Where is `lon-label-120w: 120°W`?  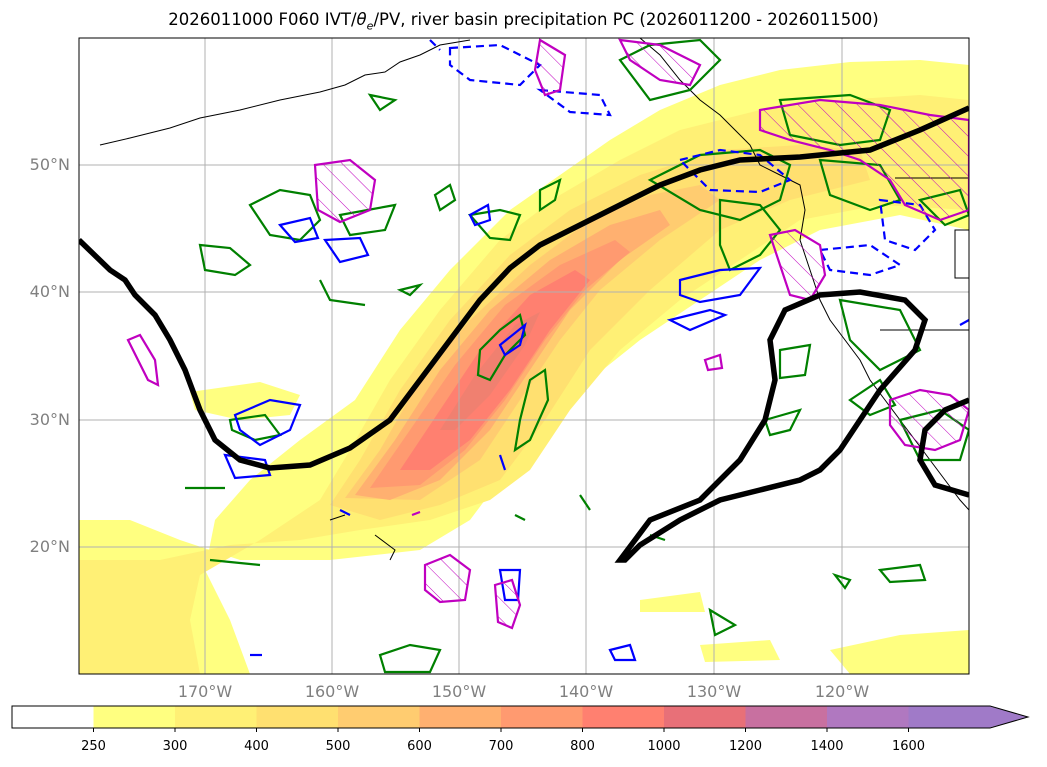 lon-label-120w: 120°W is located at coordinates (842, 691).